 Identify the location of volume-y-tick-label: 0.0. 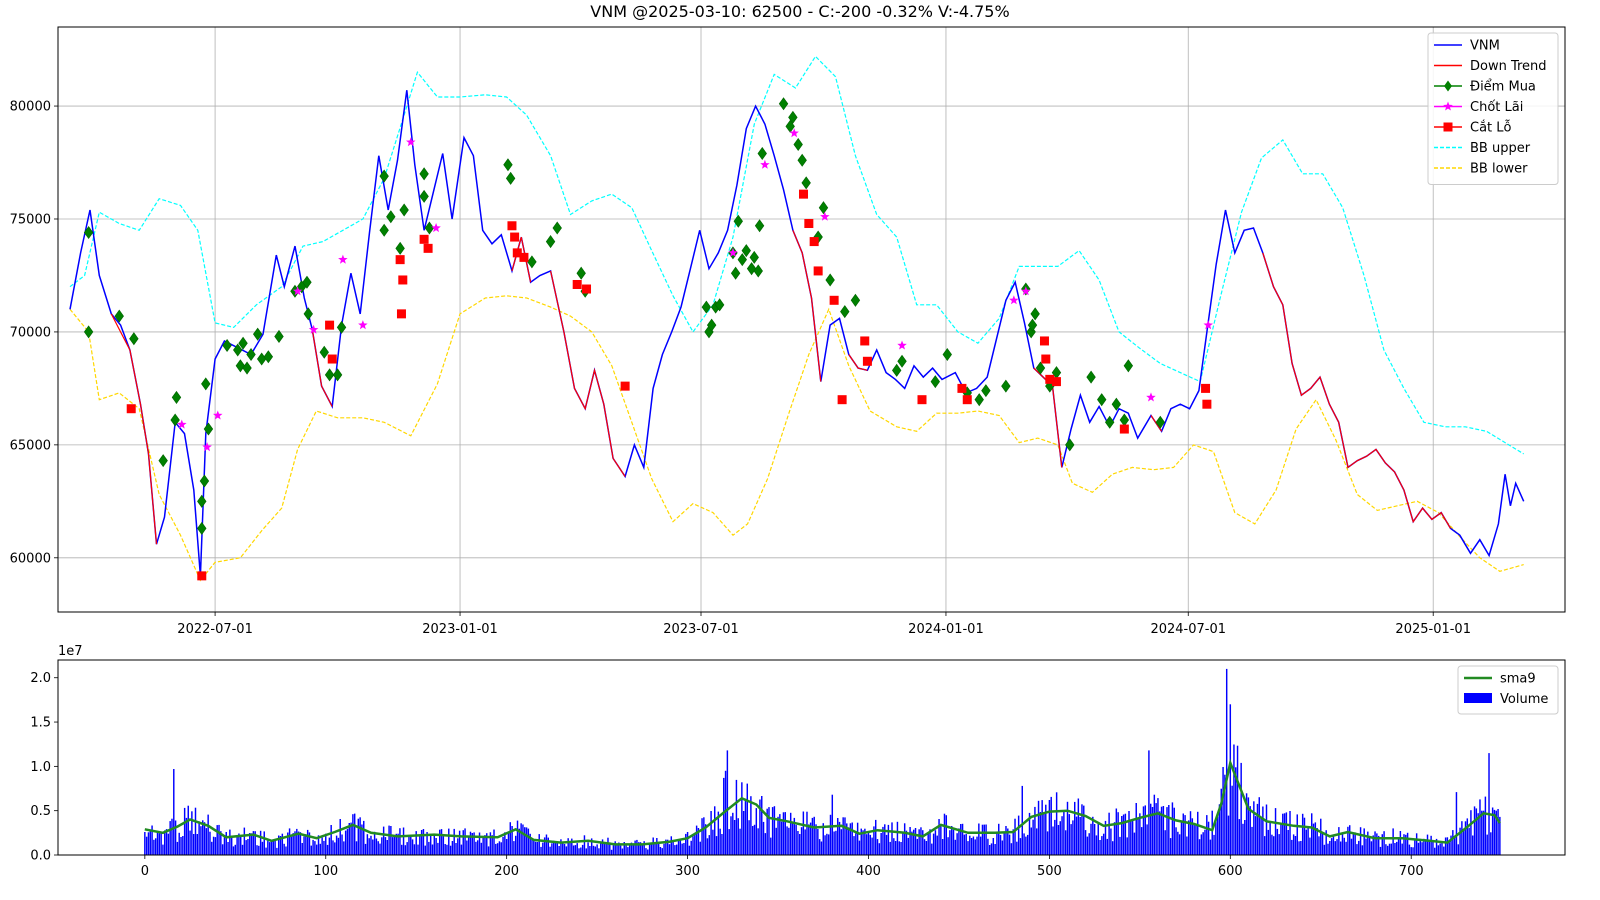
(40, 856).